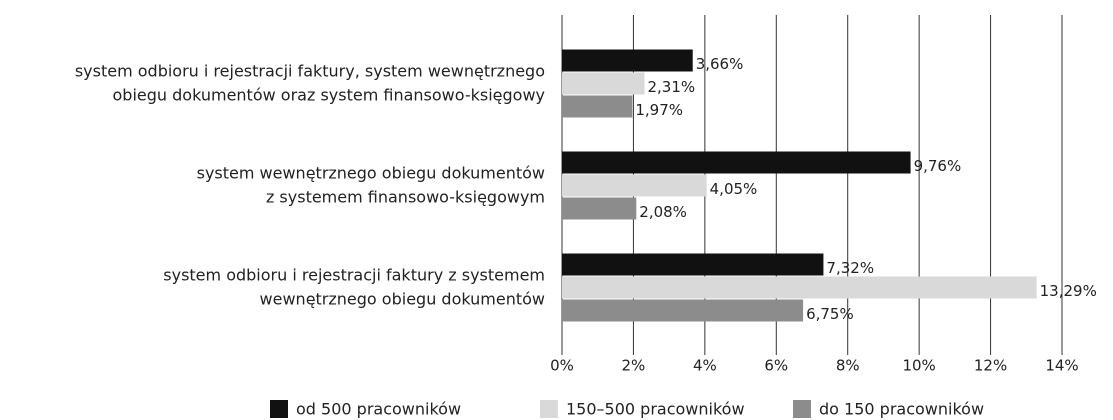 Image resolution: width=1113 pixels, height=420 pixels. I want to click on value-label: 13,29%, so click(1068, 291).